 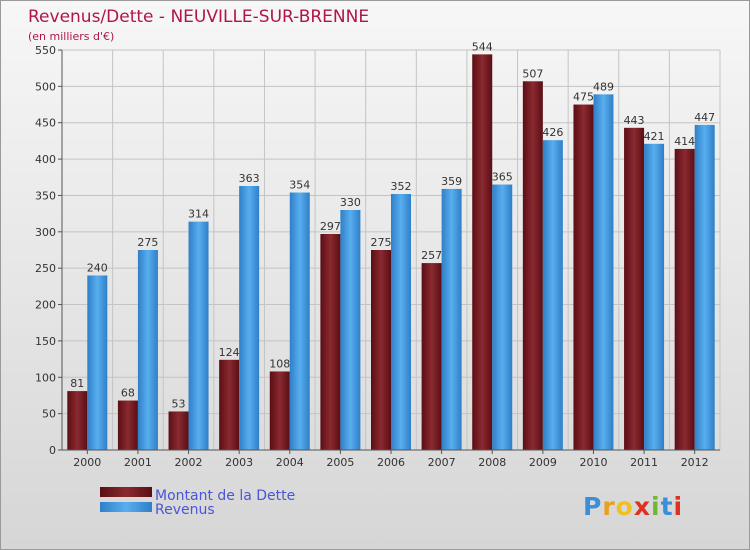 I want to click on logo-letter-5: t, so click(x=667, y=506).